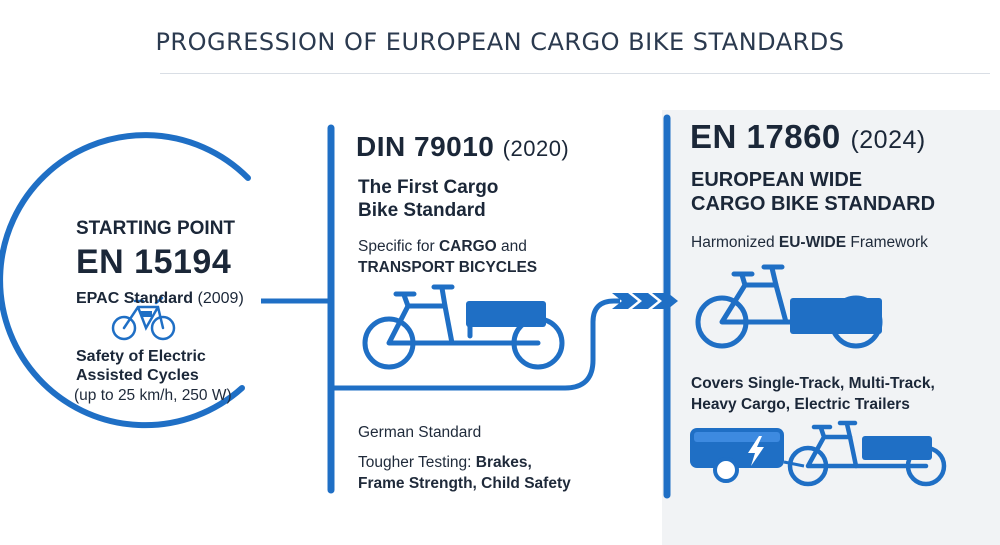 This screenshot has width=1000, height=545. Describe the element at coordinates (135, 298) in the screenshot. I see `stage1-label: EPAC Standard` at that location.